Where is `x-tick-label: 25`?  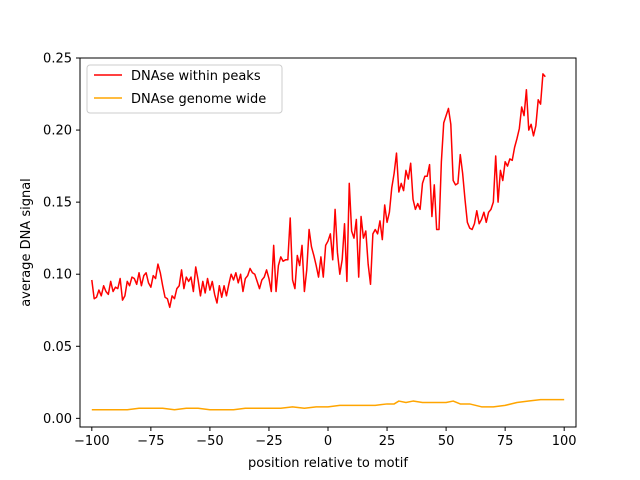
x-tick-label: 25 is located at coordinates (387, 441).